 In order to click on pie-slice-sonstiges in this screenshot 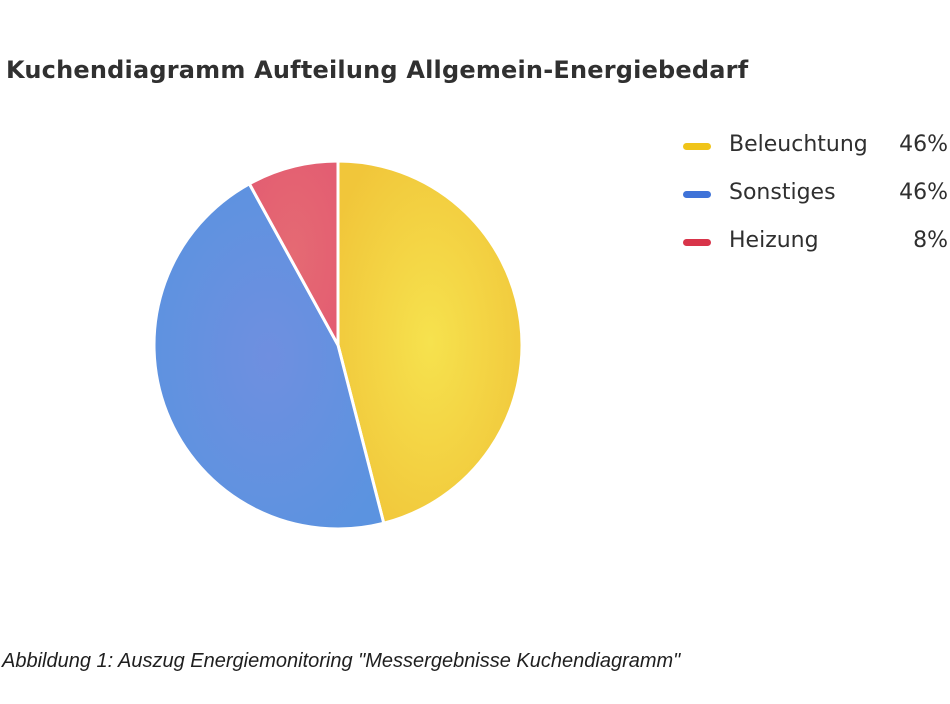, I will do `click(269, 356)`.